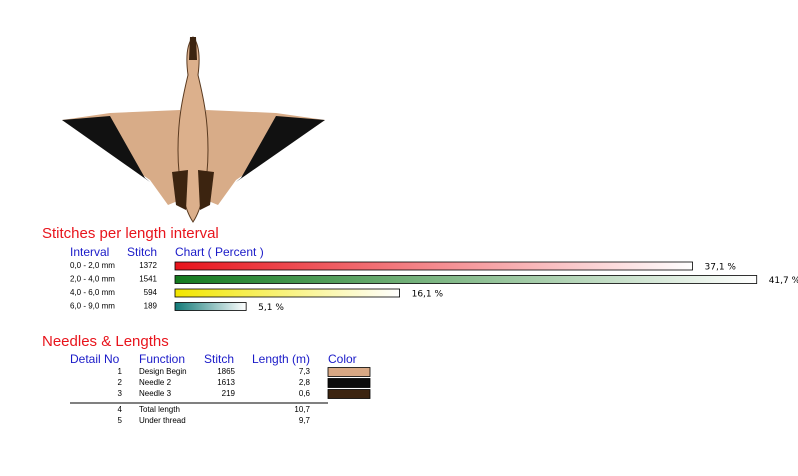 Image resolution: width=798 pixels, height=476 pixels. Describe the element at coordinates (193, 129) in the screenshot. I see `design-preview` at that location.